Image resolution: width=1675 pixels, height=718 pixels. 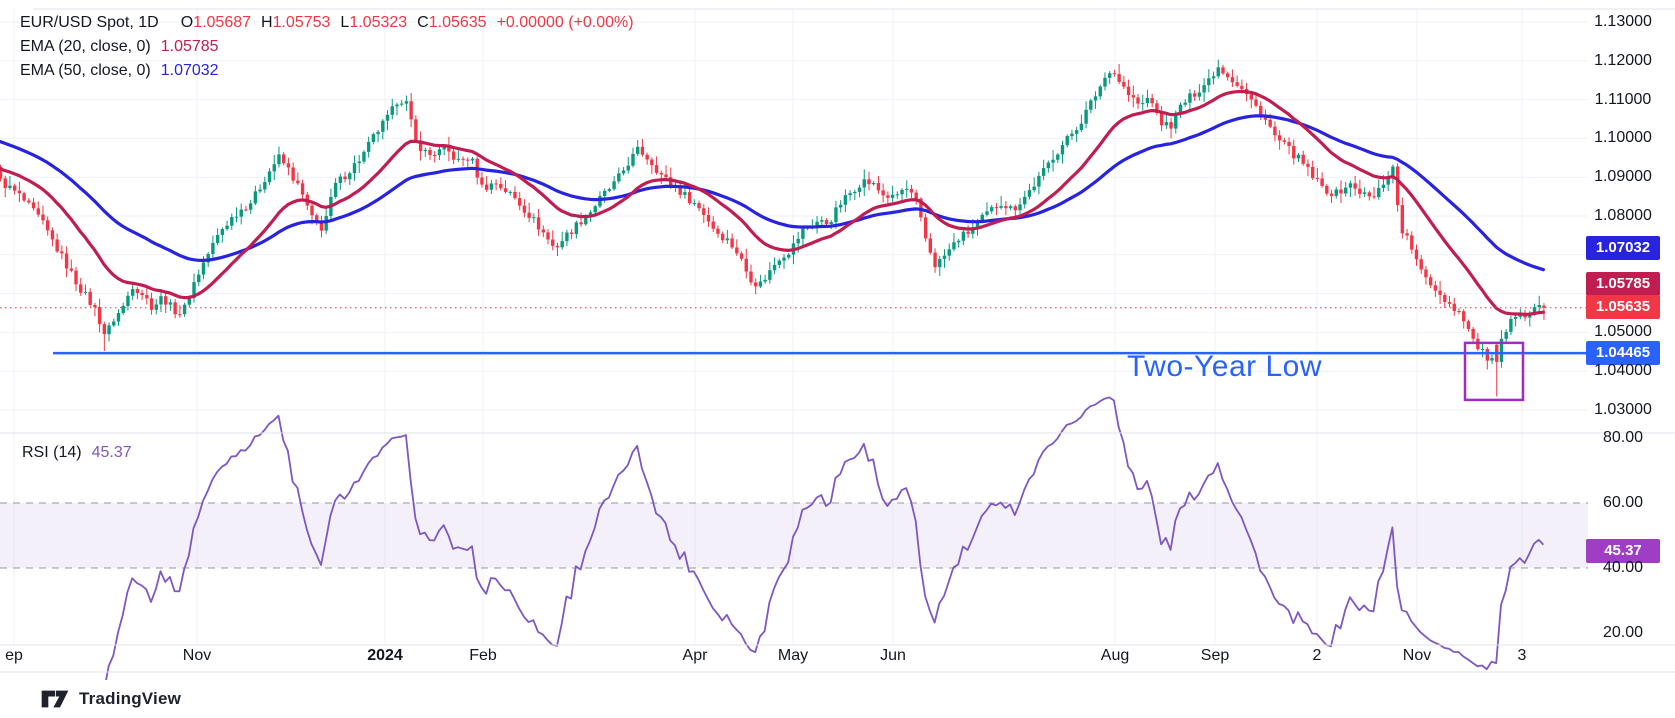 What do you see at coordinates (1623, 550) in the screenshot?
I see `rsi-axis-badge: 45.37` at bounding box center [1623, 550].